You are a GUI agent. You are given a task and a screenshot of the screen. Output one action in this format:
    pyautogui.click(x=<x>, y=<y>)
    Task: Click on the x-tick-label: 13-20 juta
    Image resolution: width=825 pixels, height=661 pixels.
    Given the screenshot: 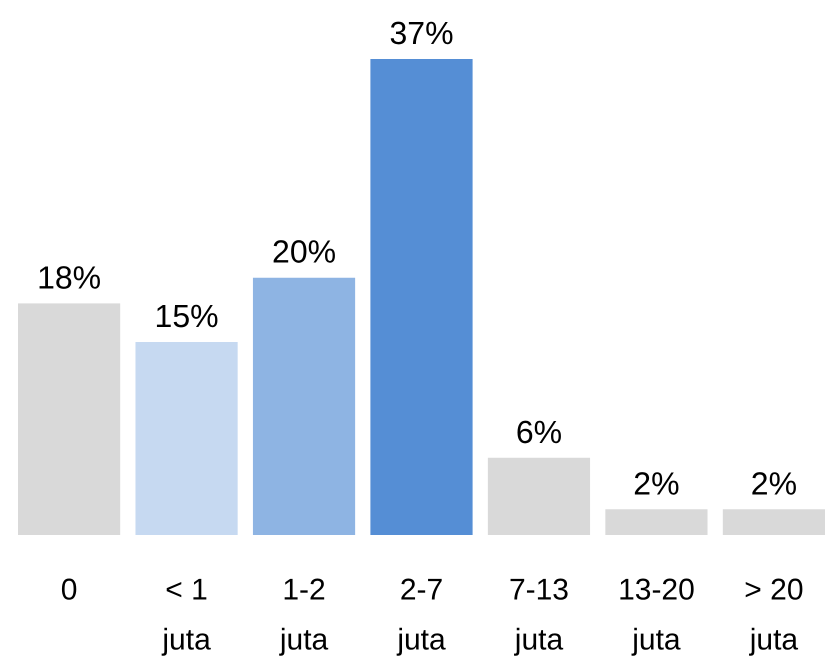 What is the action you would take?
    pyautogui.click(x=656, y=615)
    